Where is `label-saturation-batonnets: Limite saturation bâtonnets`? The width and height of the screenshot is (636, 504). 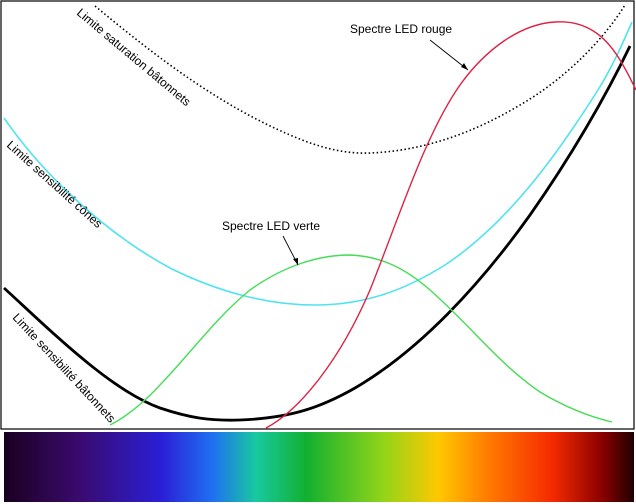
label-saturation-batonnets: Limite saturation bâtonnets is located at coordinates (133, 57).